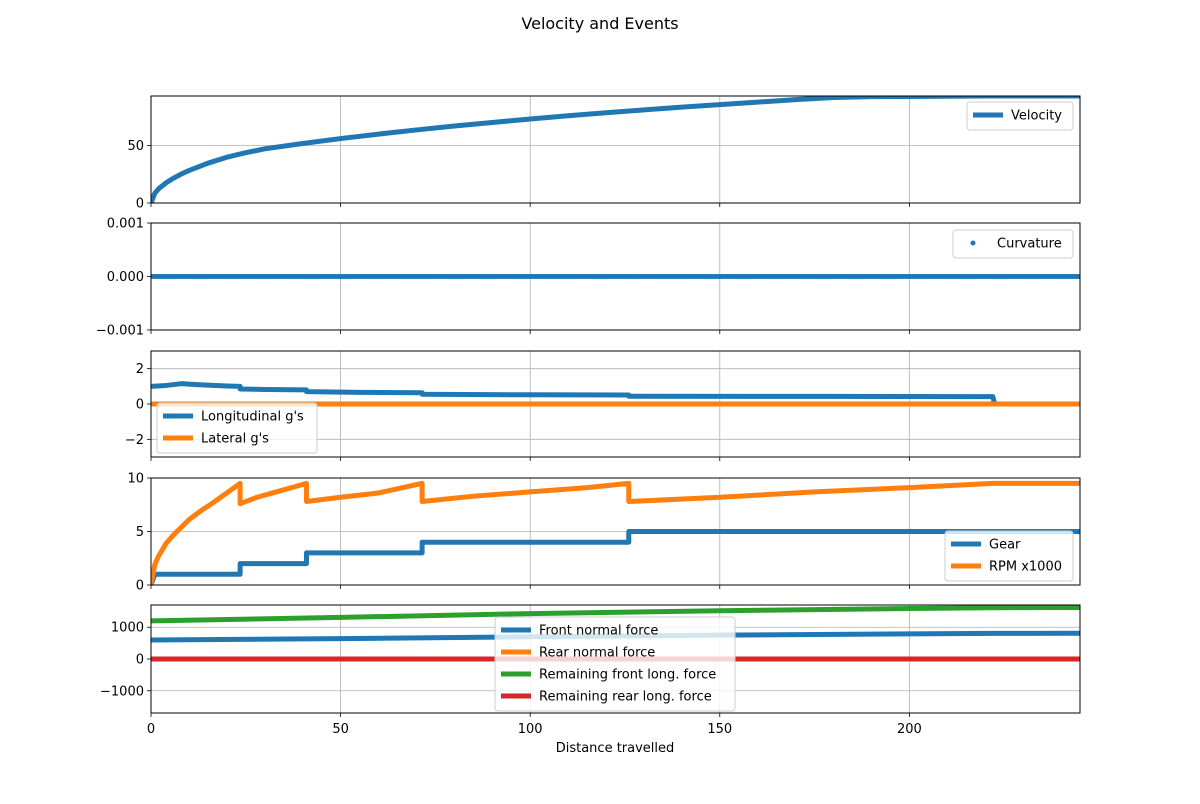 The image size is (1200, 804). Describe the element at coordinates (340, 729) in the screenshot. I see `x-tick-label: 50` at that location.